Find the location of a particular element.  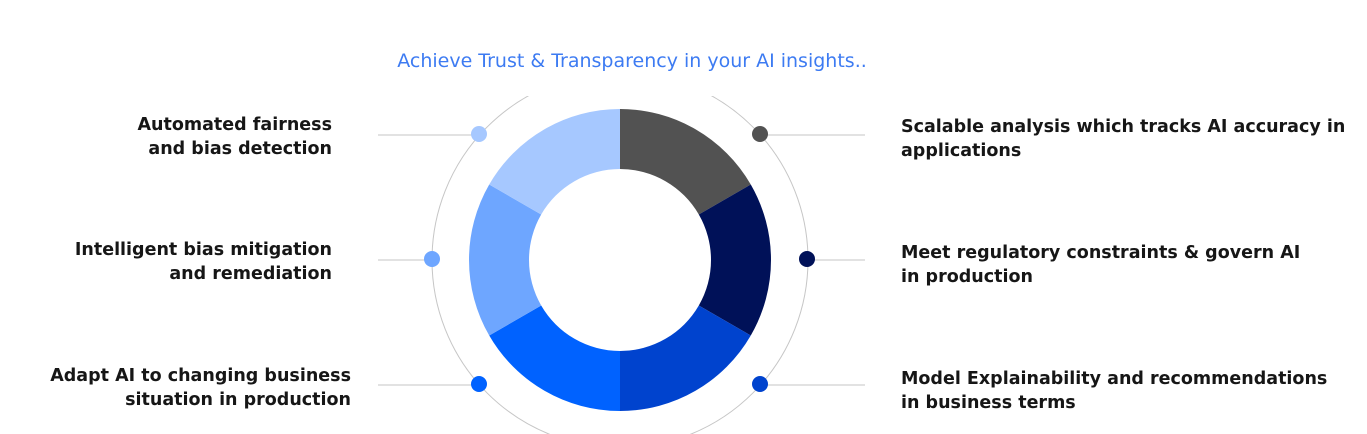

label-line: Intelligent bias mitigation is located at coordinates (203, 250).